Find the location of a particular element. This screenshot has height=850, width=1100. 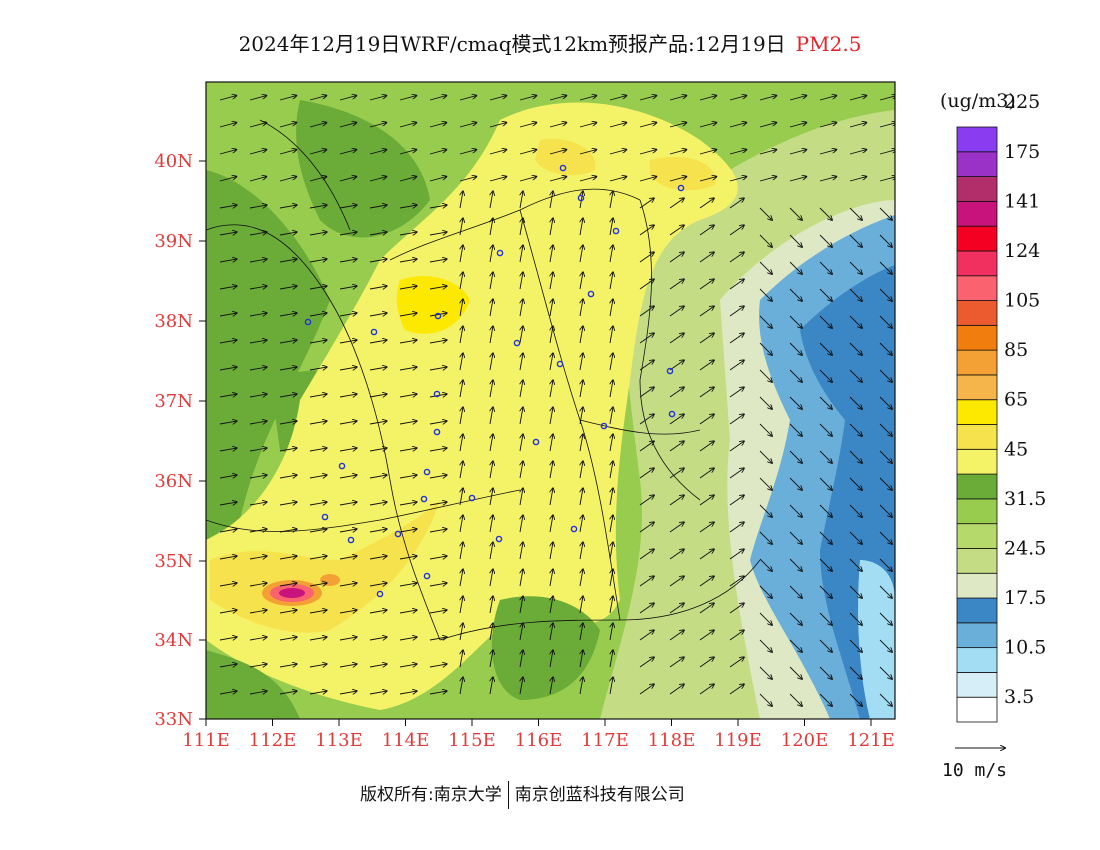

lon-label: 113E is located at coordinates (339, 740).